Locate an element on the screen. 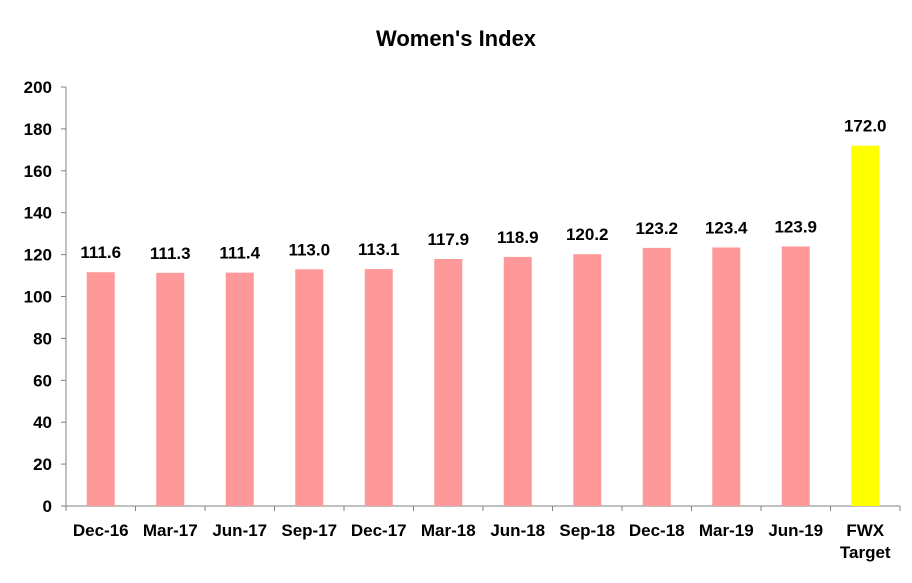  data-label: 120.2 is located at coordinates (587, 234).